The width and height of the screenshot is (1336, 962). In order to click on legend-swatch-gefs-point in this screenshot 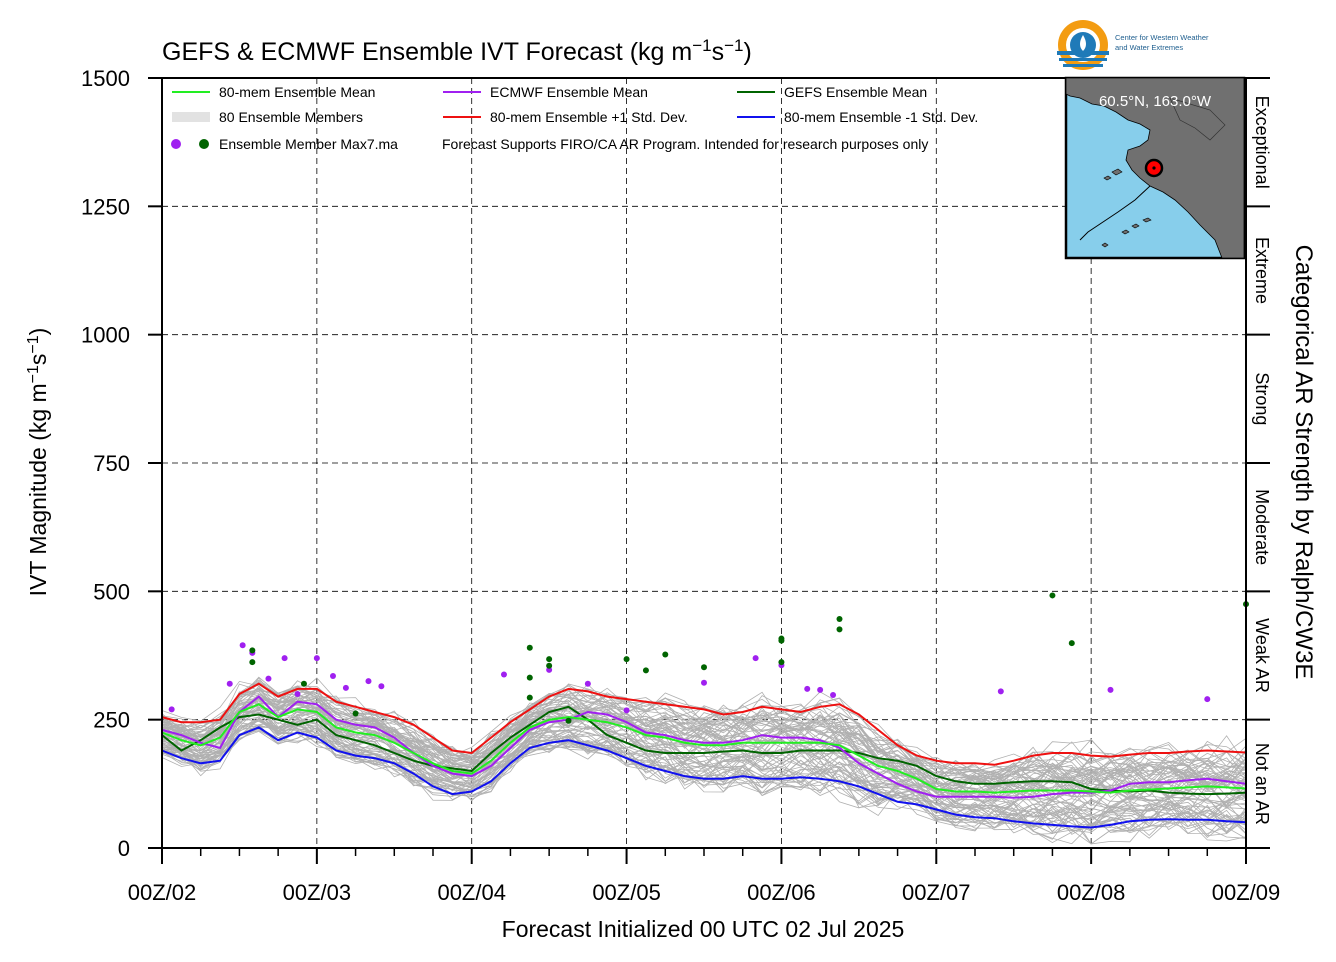, I will do `click(204, 144)`.